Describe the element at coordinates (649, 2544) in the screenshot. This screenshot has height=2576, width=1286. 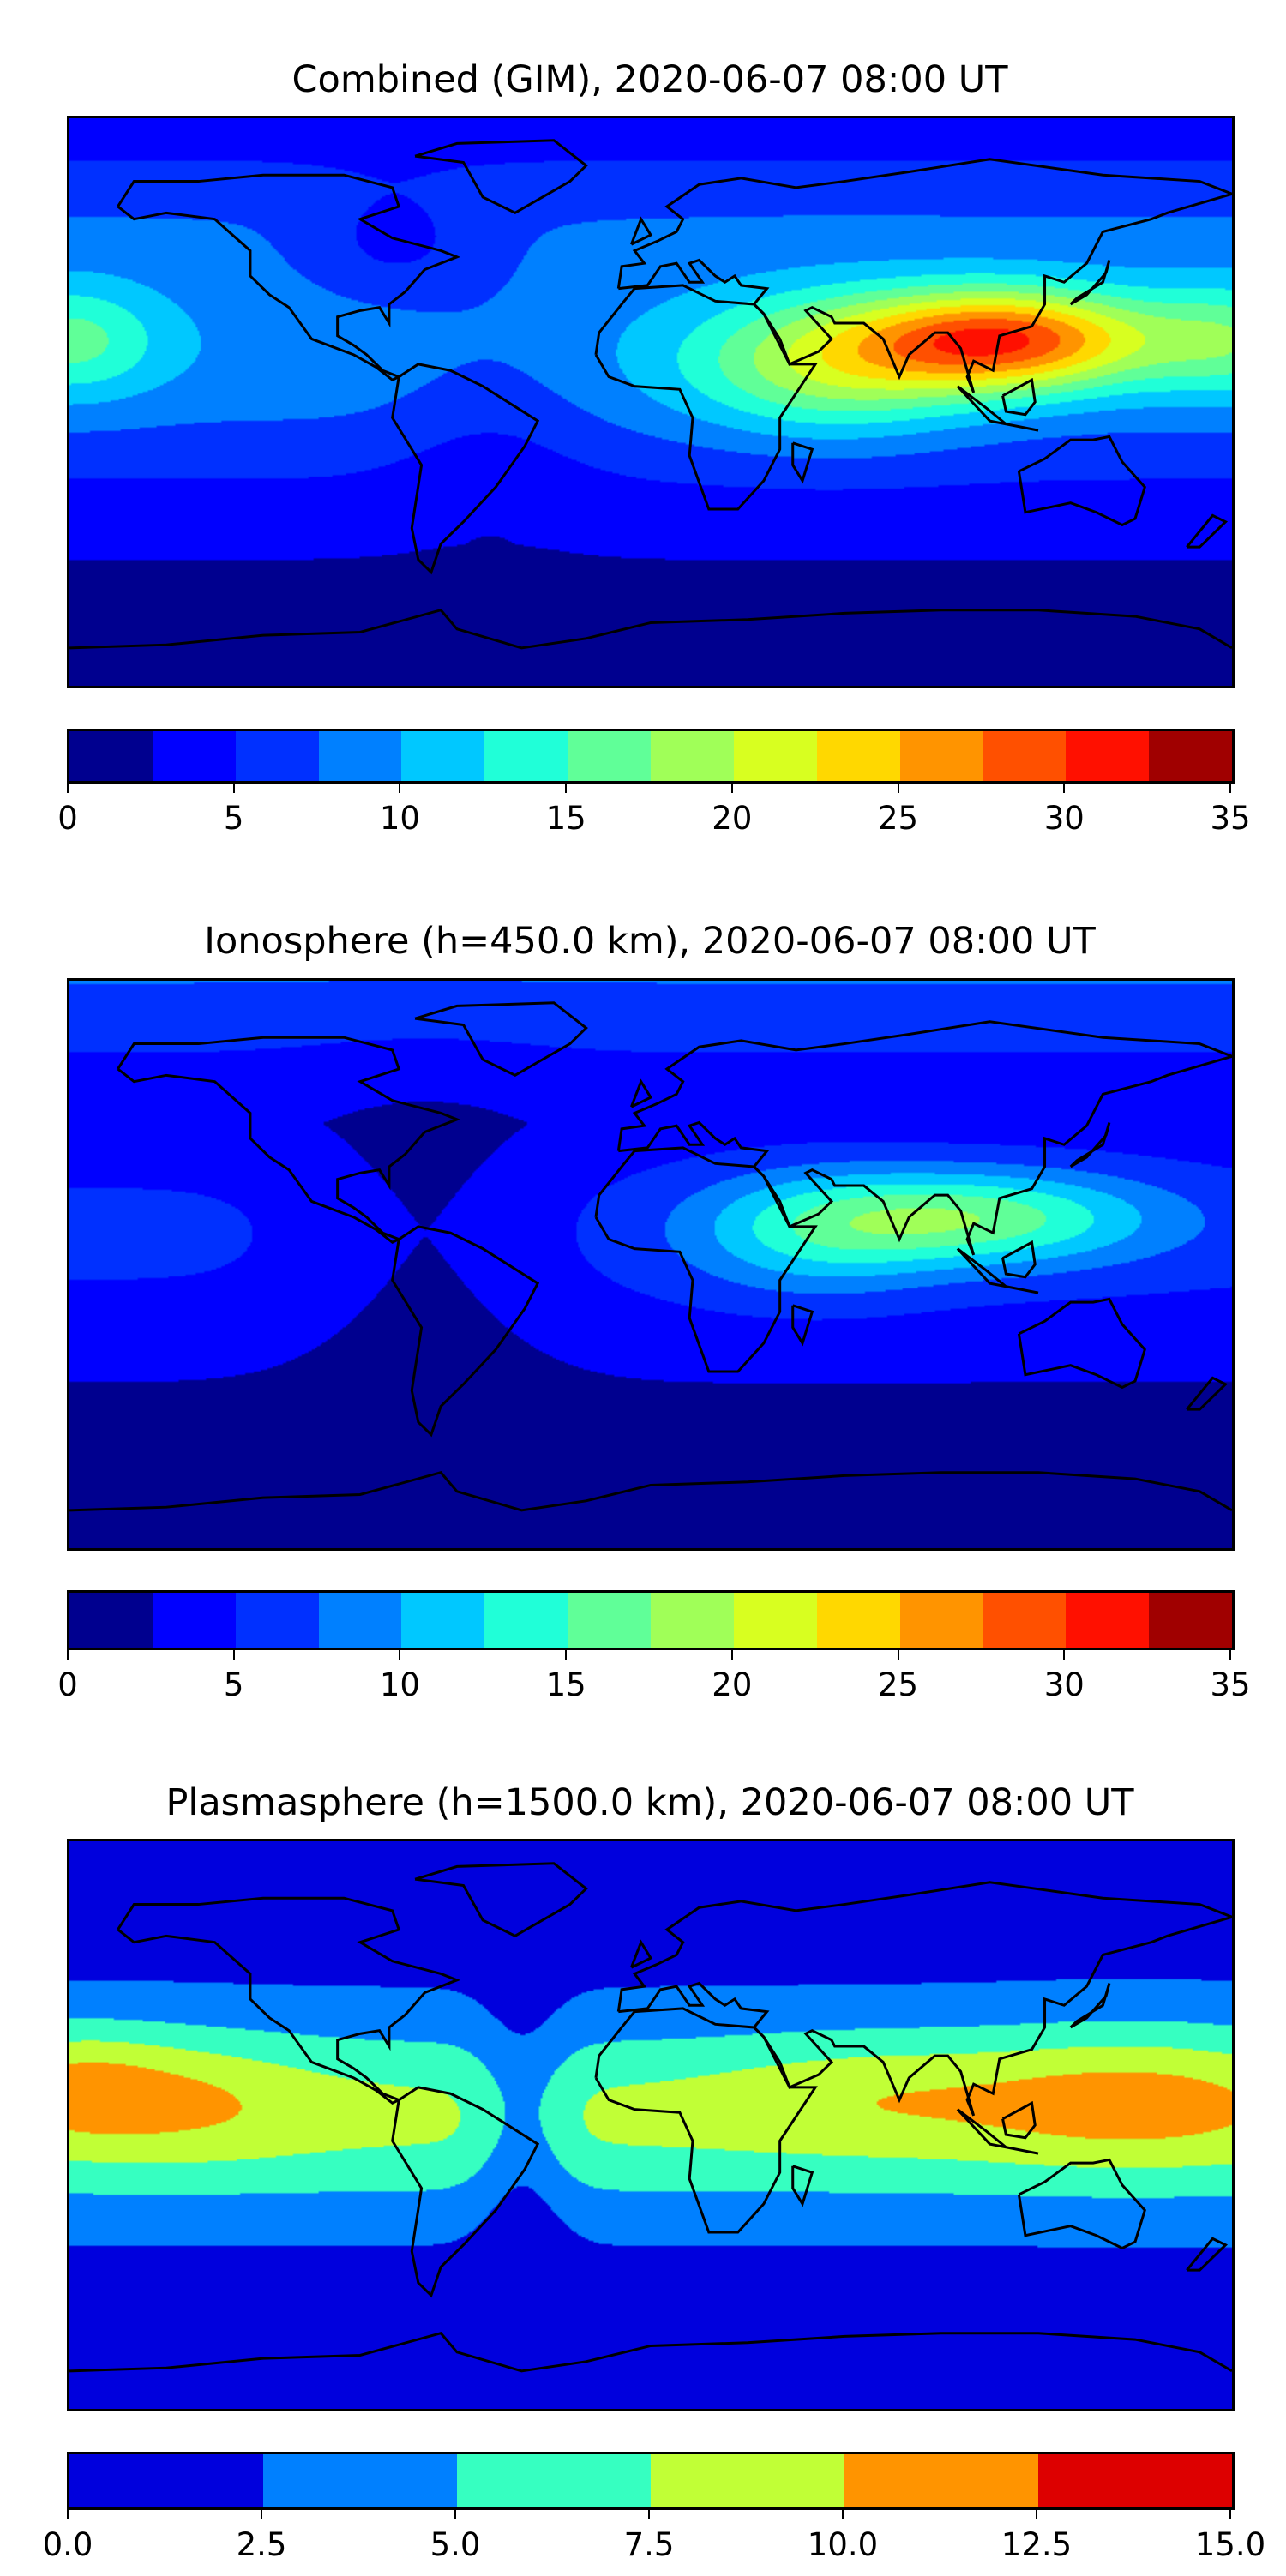
I see `colorbar-tick-label: 7.5` at that location.